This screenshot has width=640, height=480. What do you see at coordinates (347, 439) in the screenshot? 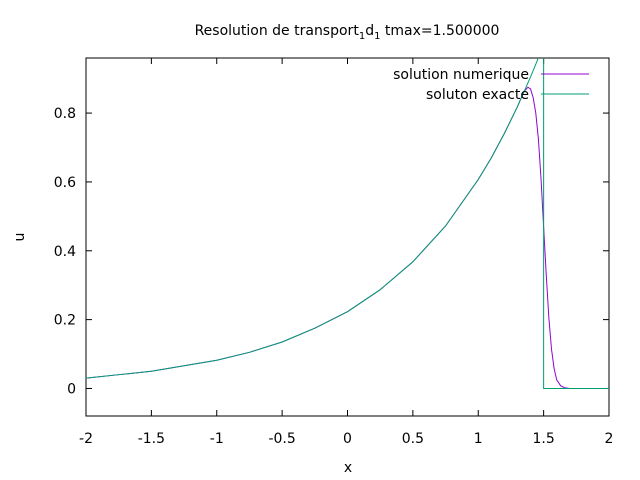
I see `x-tick-label: 0` at bounding box center [347, 439].